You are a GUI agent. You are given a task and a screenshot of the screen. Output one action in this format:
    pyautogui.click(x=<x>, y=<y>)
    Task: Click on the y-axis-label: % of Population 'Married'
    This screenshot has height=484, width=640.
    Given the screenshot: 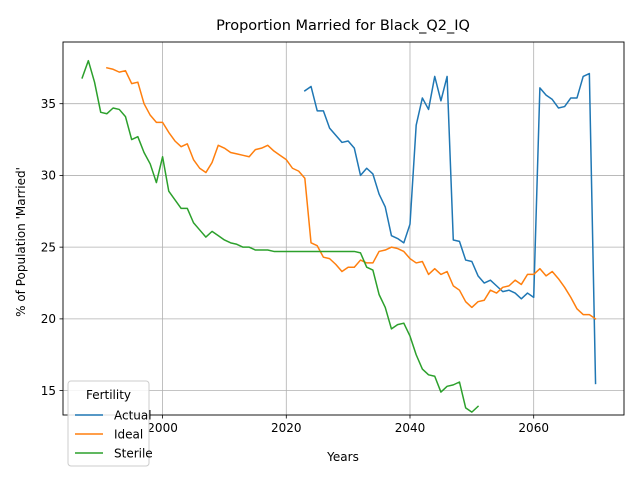 What is the action you would take?
    pyautogui.click(x=21, y=242)
    